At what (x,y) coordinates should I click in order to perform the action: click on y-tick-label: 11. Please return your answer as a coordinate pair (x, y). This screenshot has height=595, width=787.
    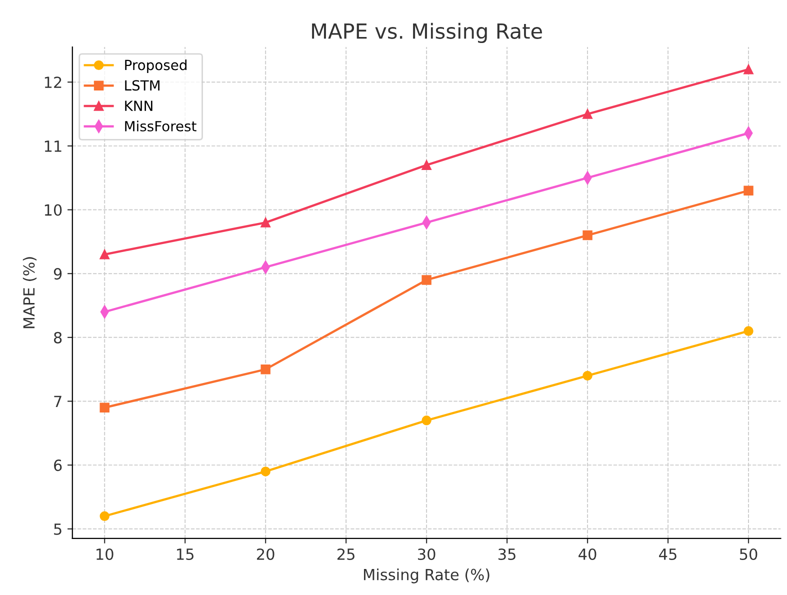
    Looking at the image, I should click on (53, 146).